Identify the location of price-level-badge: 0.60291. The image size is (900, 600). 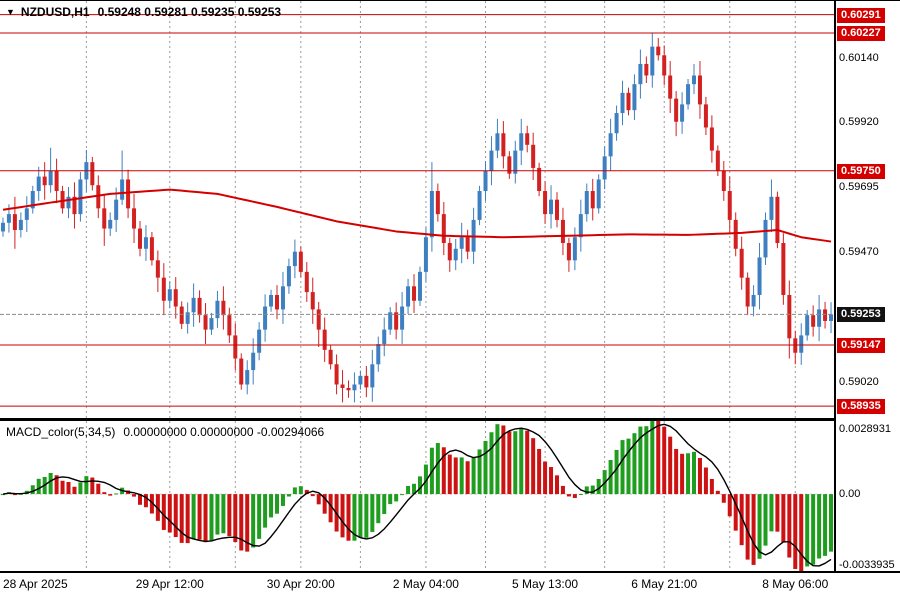
(861, 15).